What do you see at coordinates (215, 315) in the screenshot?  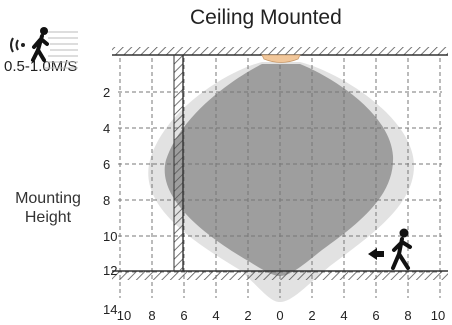 I see `x-tick-4-left: 4` at bounding box center [215, 315].